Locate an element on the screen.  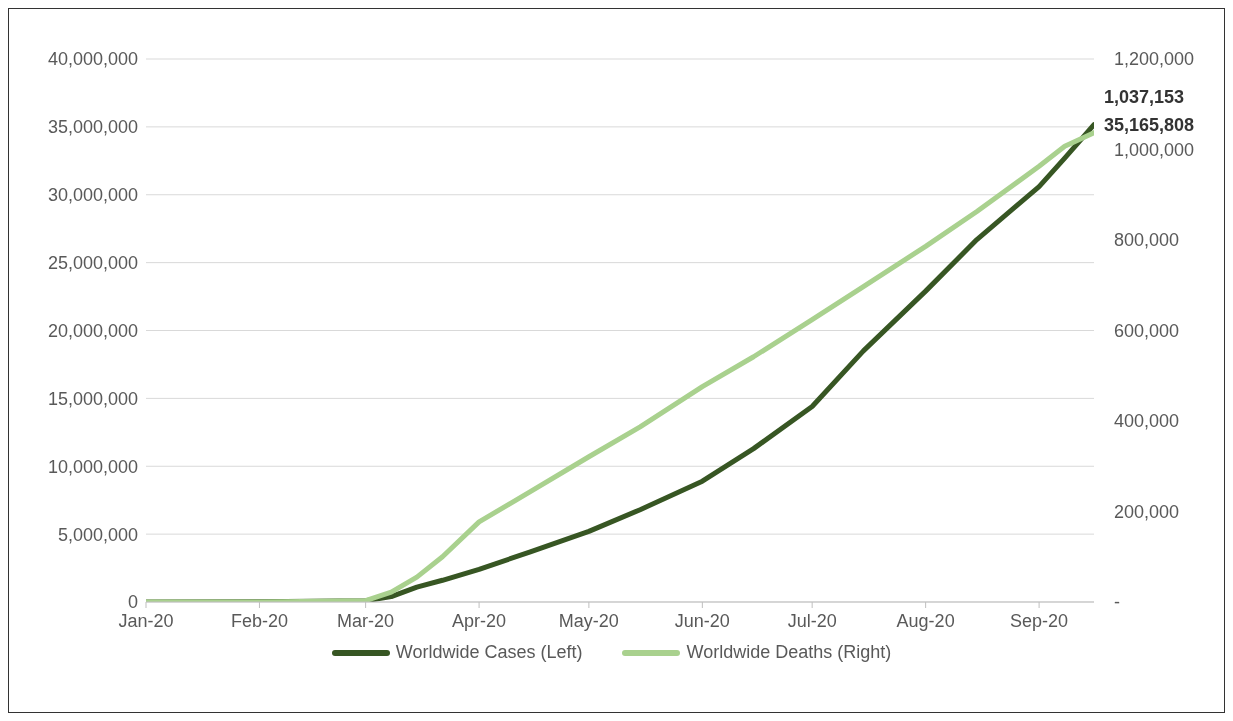
x-tick-label: Mar-20 is located at coordinates (366, 620).